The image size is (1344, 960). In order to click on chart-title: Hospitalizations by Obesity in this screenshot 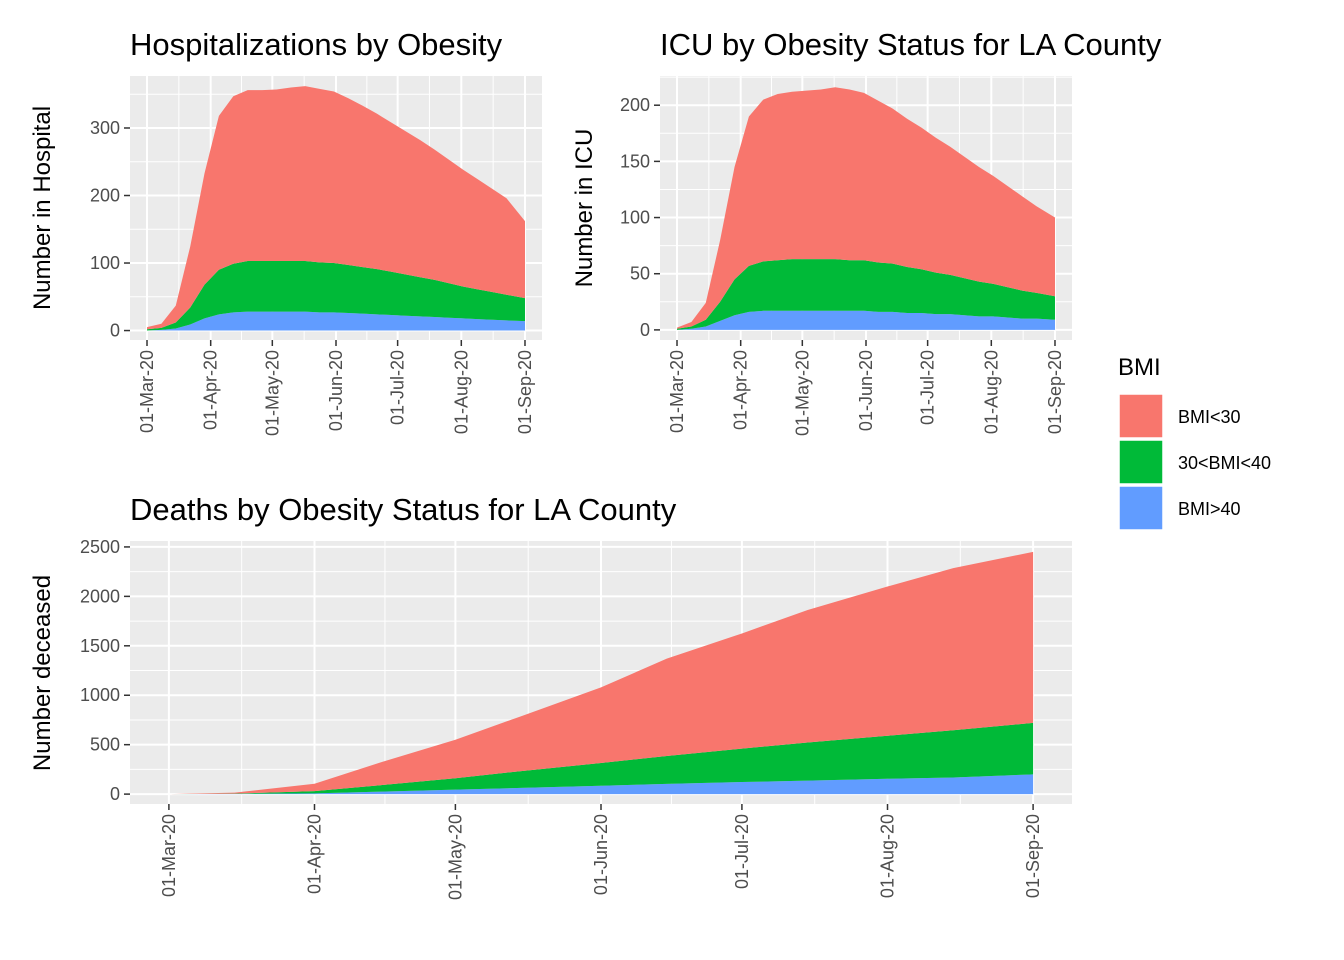, I will do `click(316, 44)`.